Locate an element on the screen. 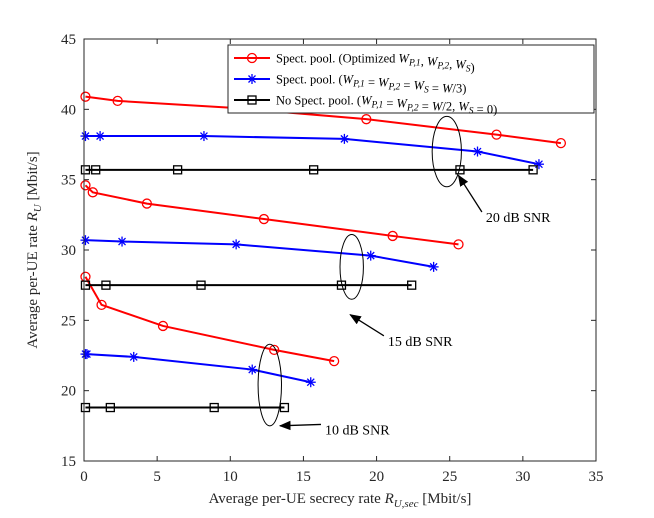 This screenshot has width=654, height=518. legend-label: Spect. pool. (WP,1 = WP,2 = WS = W/3) is located at coordinates (371, 84).